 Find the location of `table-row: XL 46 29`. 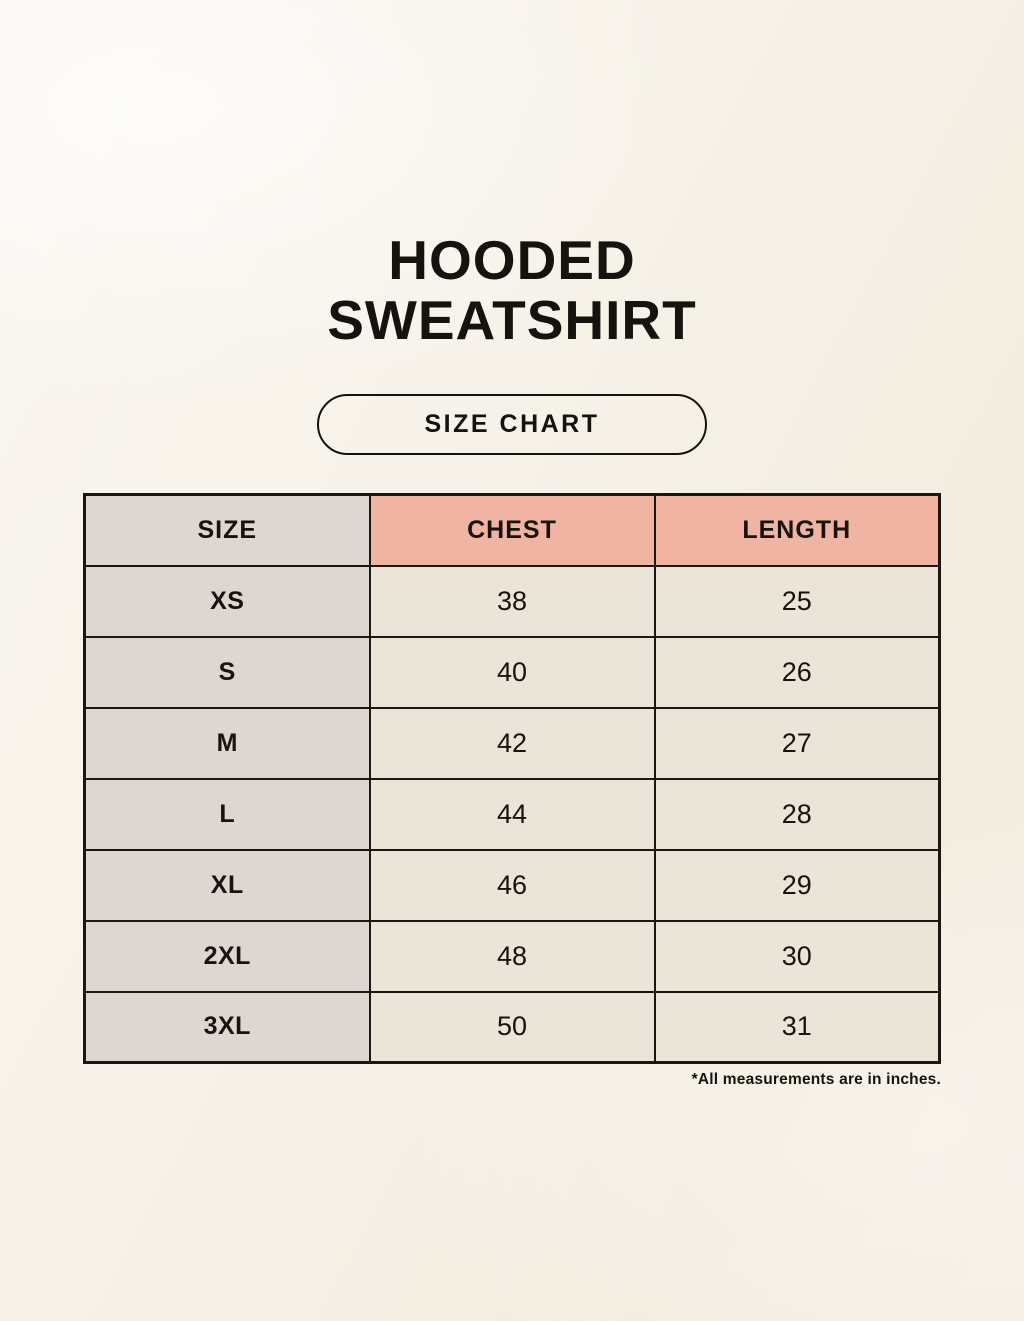

table-row: XL 46 29 is located at coordinates (512, 885).